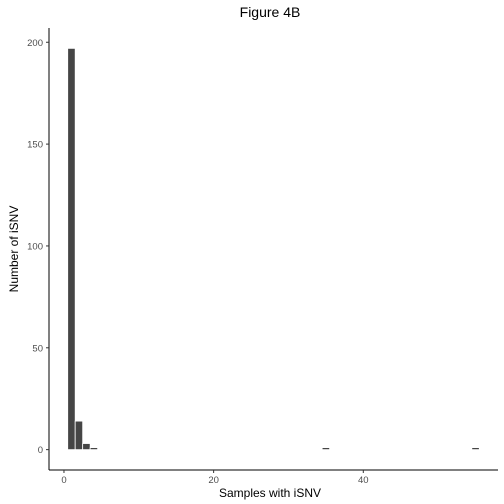 This screenshot has height=504, width=504. I want to click on x-axis-title: Samples with iSNV, so click(270, 493).